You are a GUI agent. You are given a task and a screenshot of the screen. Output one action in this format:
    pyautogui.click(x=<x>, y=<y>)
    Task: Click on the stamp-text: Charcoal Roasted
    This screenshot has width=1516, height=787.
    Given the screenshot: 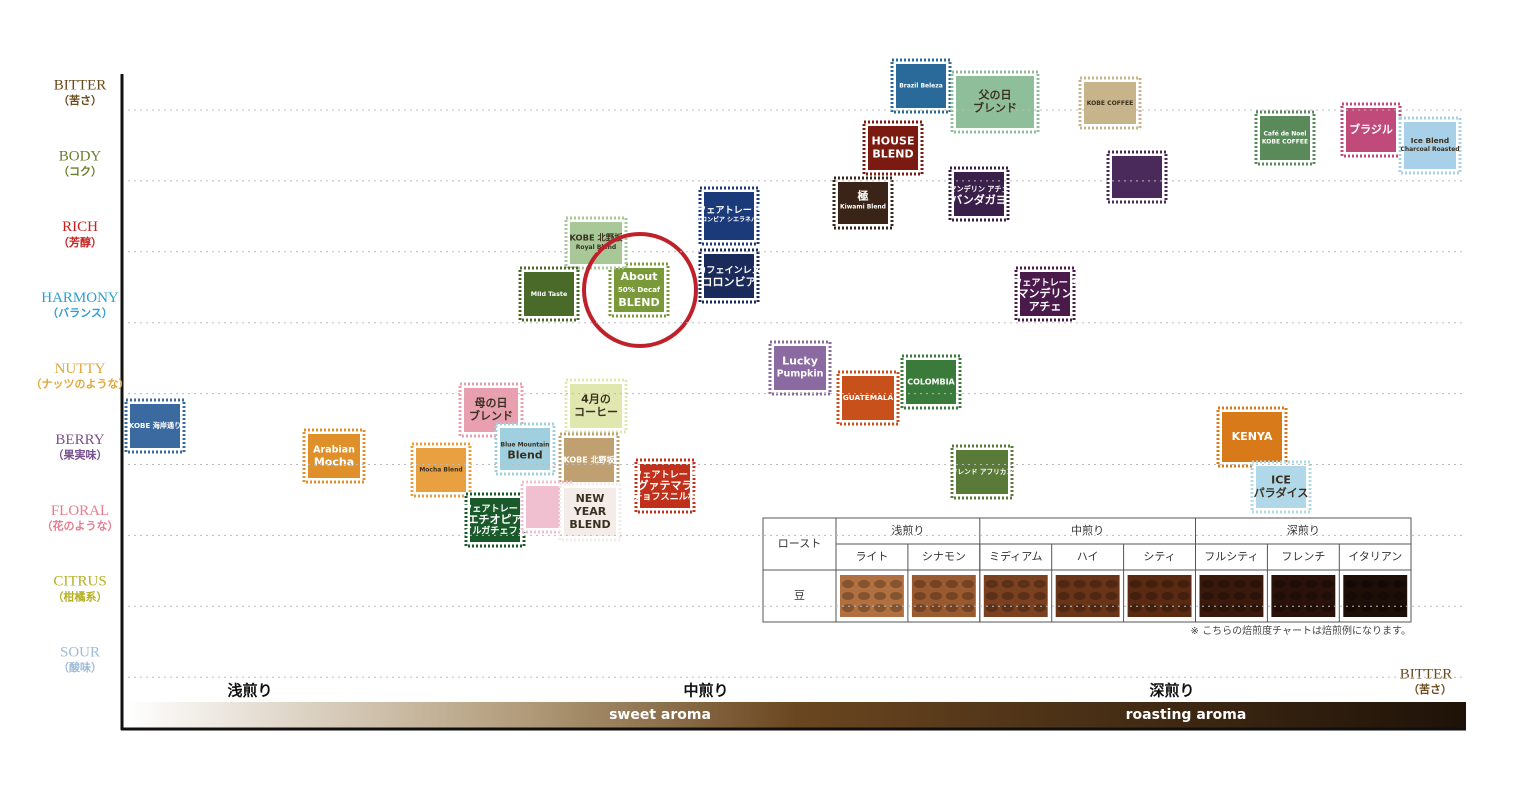 What is the action you would take?
    pyautogui.click(x=1429, y=149)
    